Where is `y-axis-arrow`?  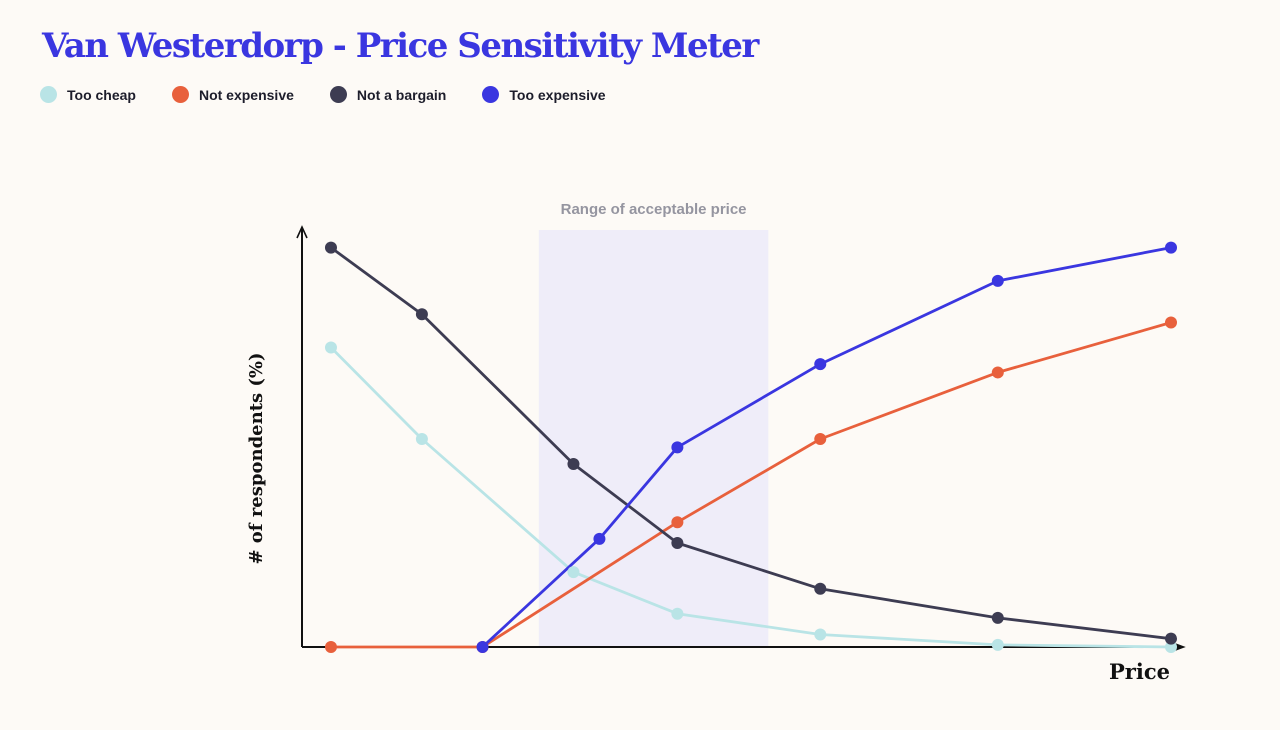 y-axis-arrow is located at coordinates (302, 232).